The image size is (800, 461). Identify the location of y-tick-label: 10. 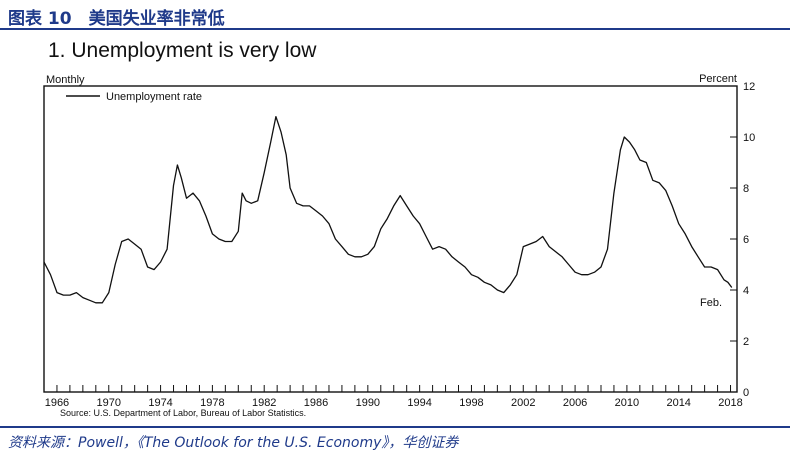
(749, 138).